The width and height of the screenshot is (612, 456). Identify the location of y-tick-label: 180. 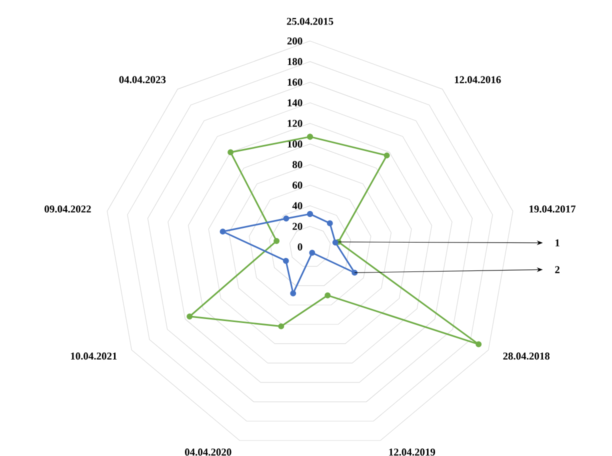
(295, 62).